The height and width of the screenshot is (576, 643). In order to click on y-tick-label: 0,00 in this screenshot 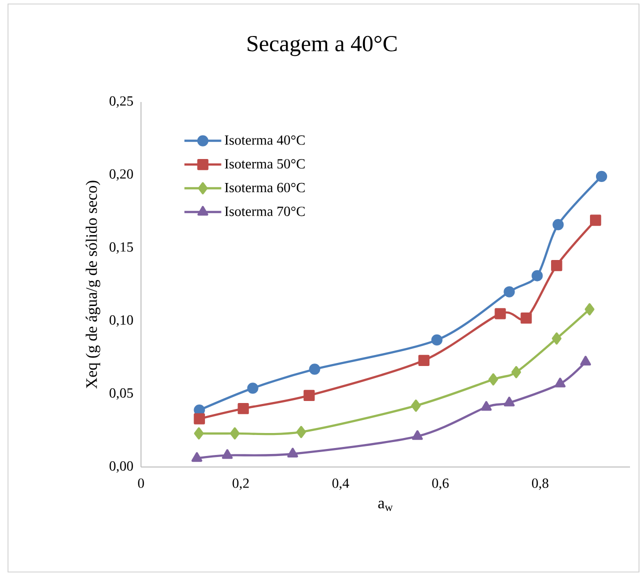, I will do `click(121, 467)`.